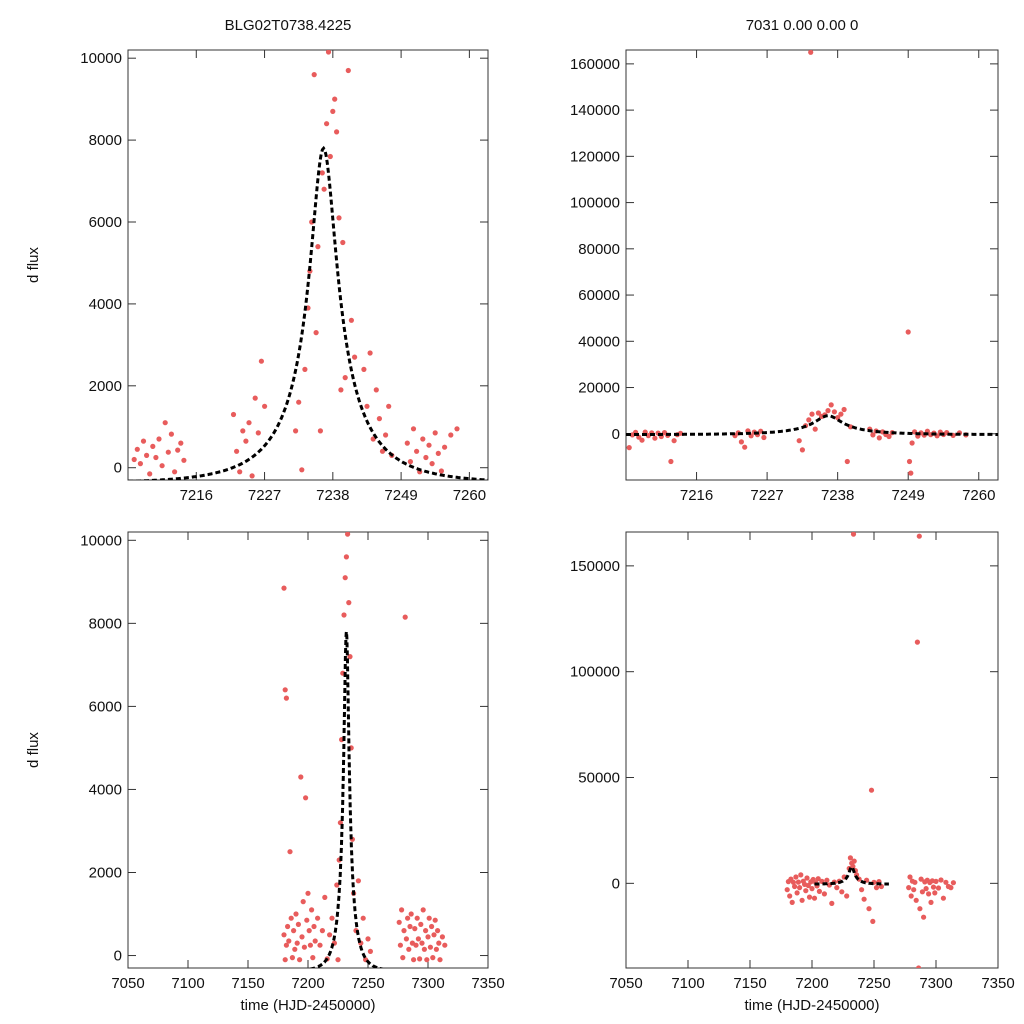 The height and width of the screenshot is (1024, 1024). Describe the element at coordinates (851, 875) in the screenshot. I see `model-curve` at that location.